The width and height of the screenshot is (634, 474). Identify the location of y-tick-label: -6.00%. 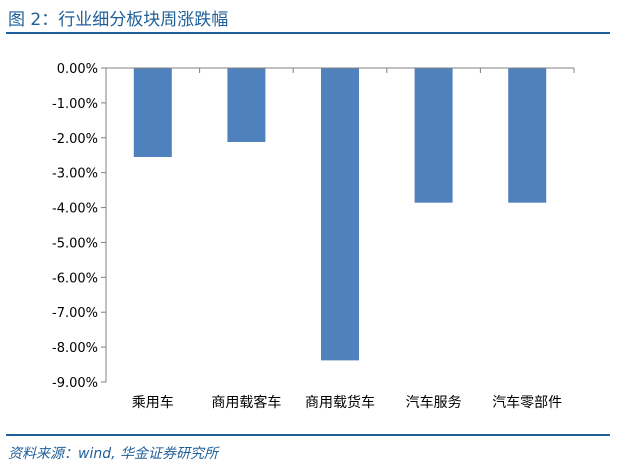
(75, 278).